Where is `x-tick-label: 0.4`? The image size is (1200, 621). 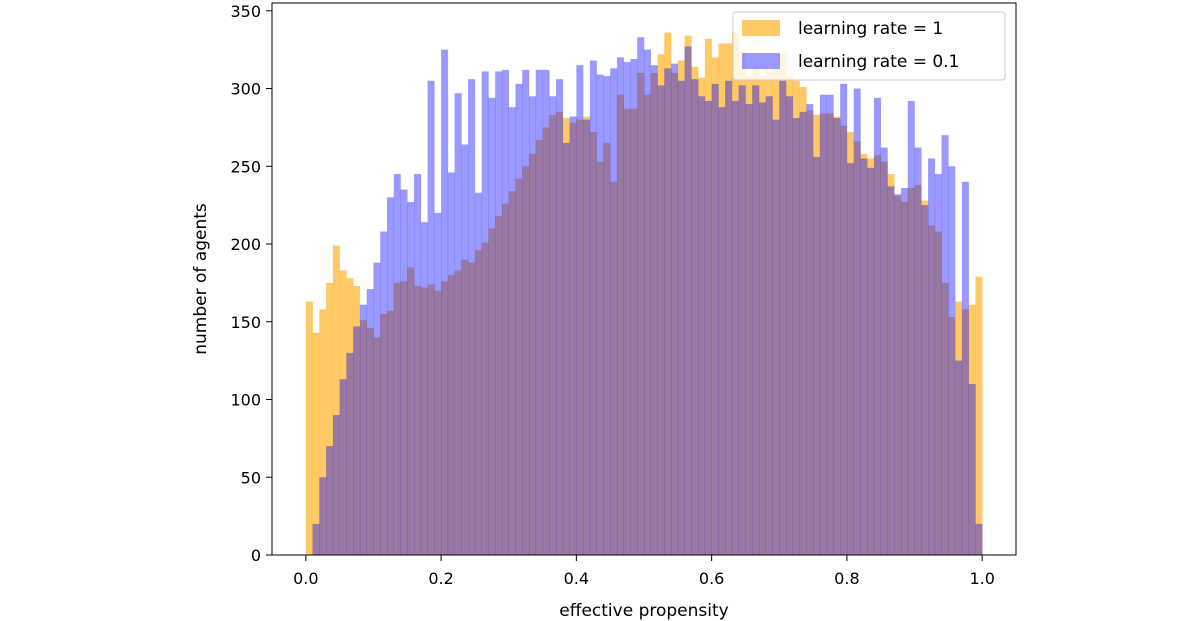
x-tick-label: 0.4 is located at coordinates (576, 578).